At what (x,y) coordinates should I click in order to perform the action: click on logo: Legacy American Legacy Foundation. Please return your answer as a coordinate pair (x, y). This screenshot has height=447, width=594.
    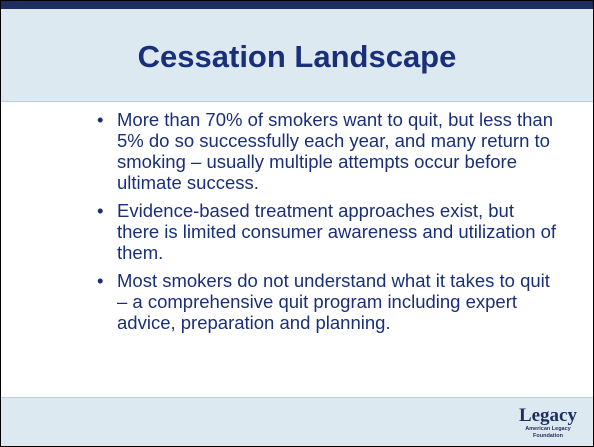
    Looking at the image, I should click on (548, 423).